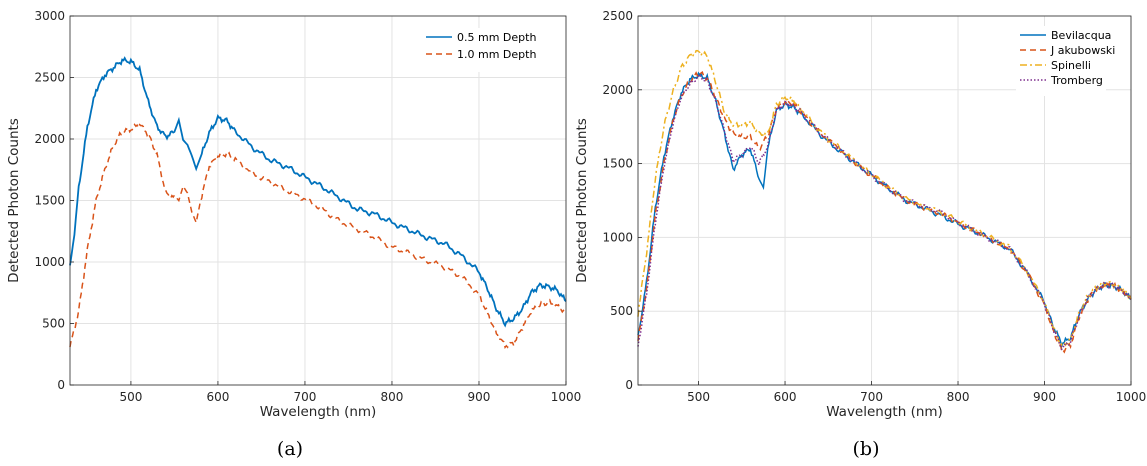 The height and width of the screenshot is (466, 1147). Describe the element at coordinates (14, 200) in the screenshot. I see `y-axis-label-a: Detected Photon Counts` at that location.